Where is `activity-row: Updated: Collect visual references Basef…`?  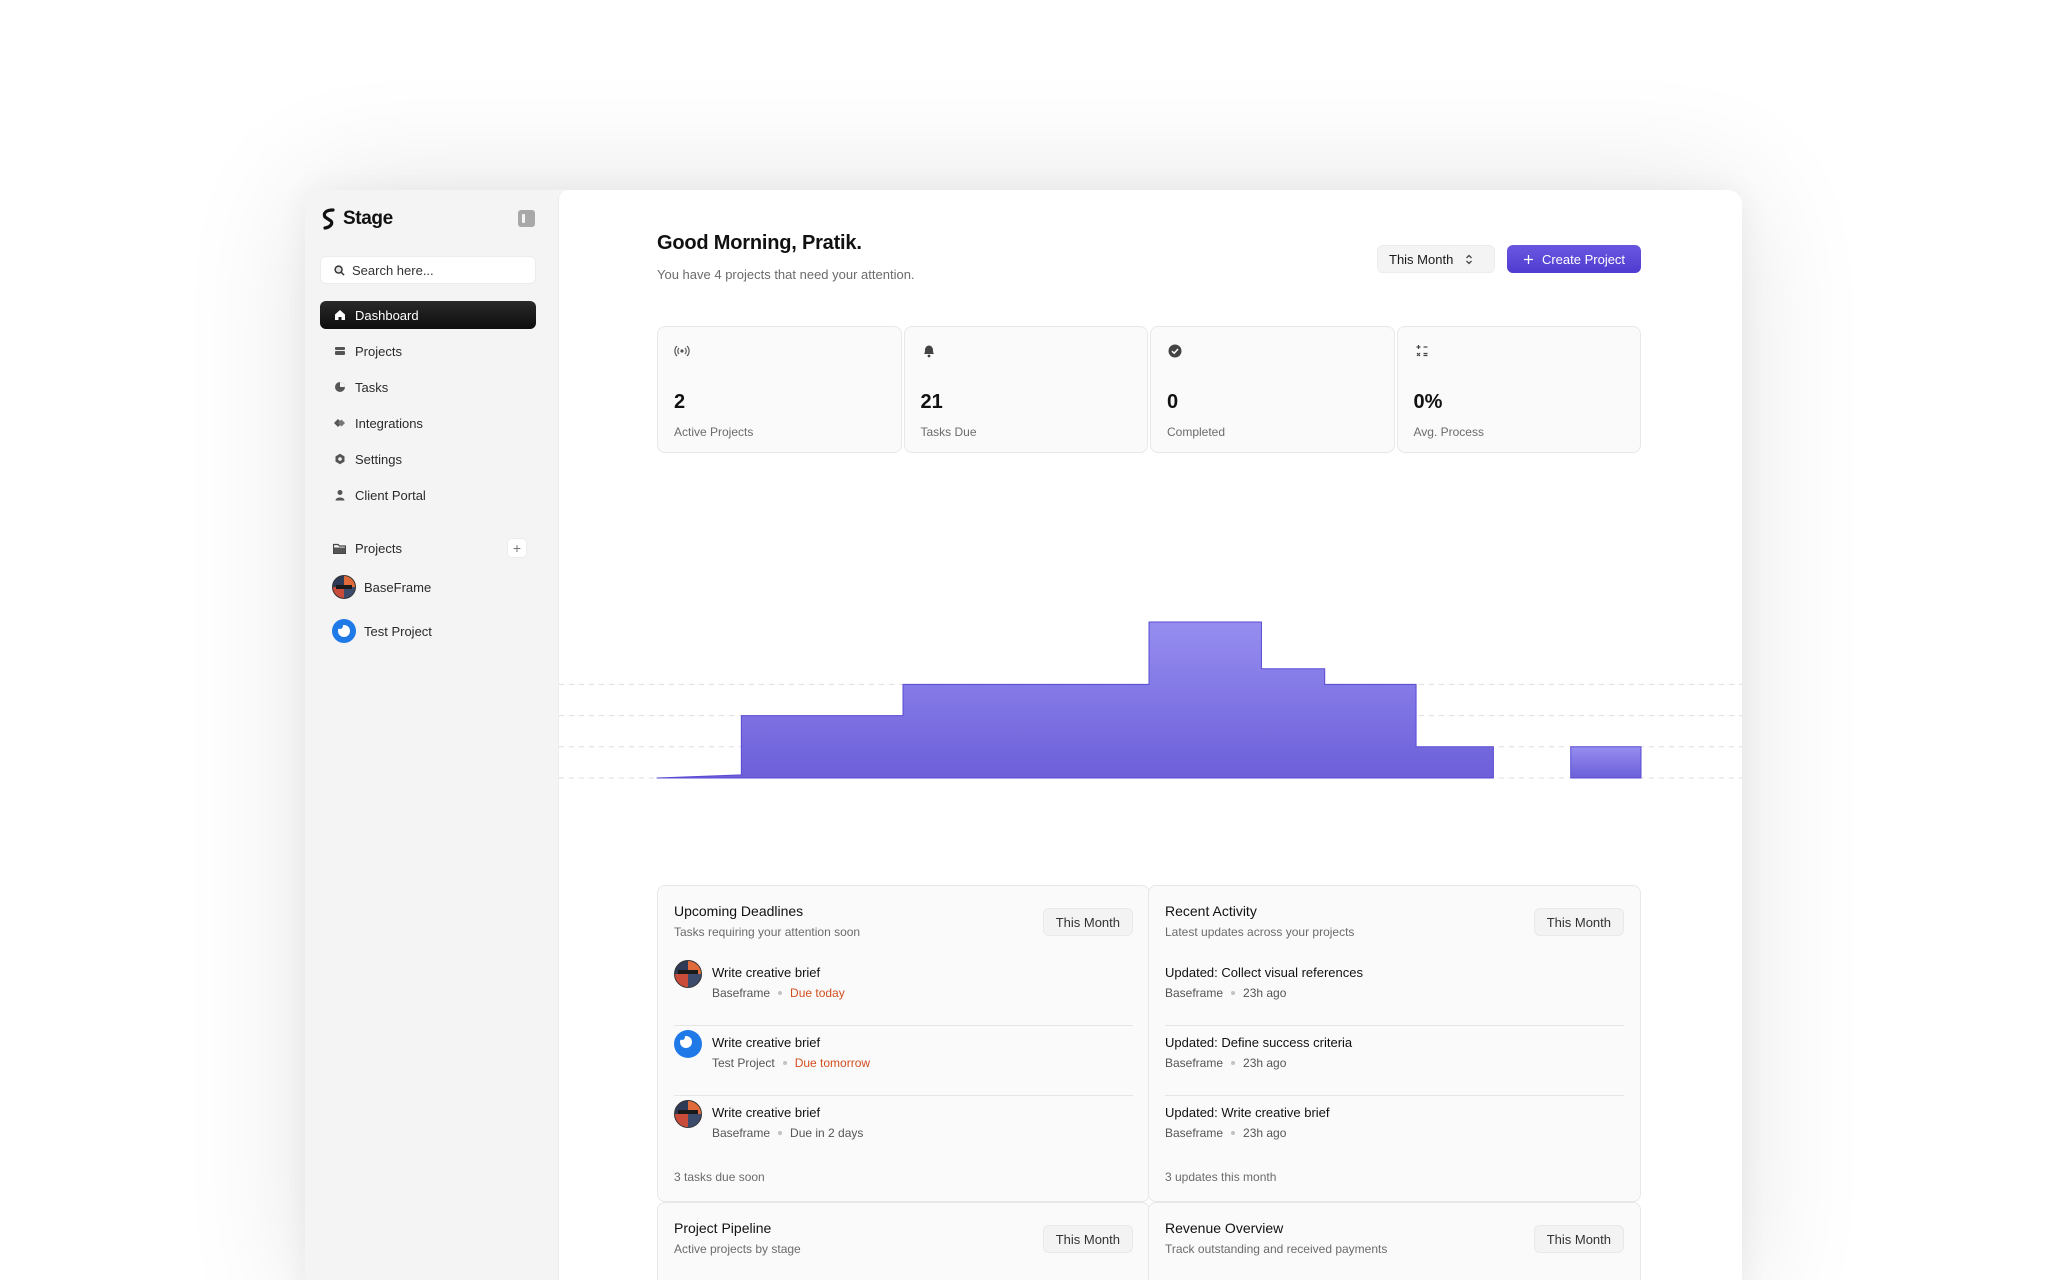 activity-row: Updated: Collect visual references Basef… is located at coordinates (1394, 991).